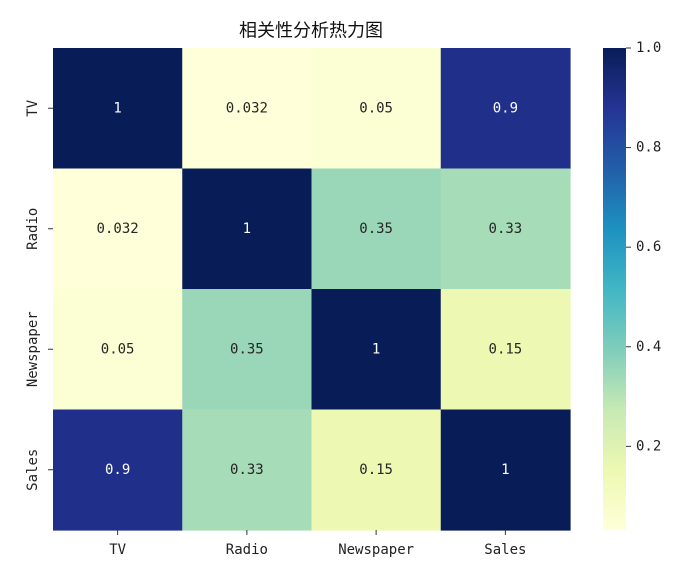 Image resolution: width=693 pixels, height=576 pixels. What do you see at coordinates (33, 229) in the screenshot?
I see `y-tick-label: Radio` at bounding box center [33, 229].